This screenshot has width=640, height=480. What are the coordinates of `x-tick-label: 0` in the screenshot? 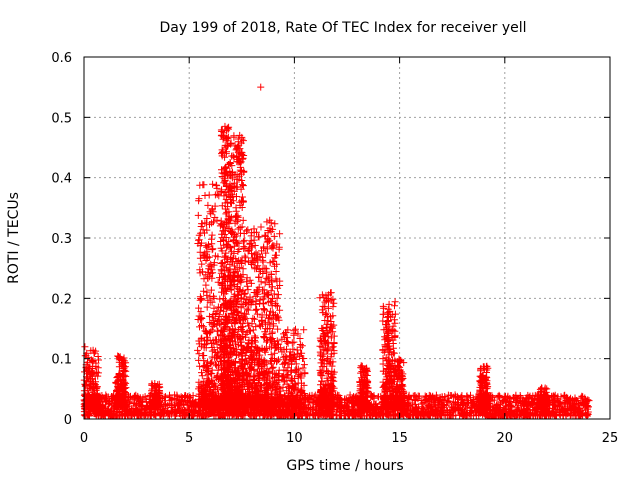 It's located at (84, 438).